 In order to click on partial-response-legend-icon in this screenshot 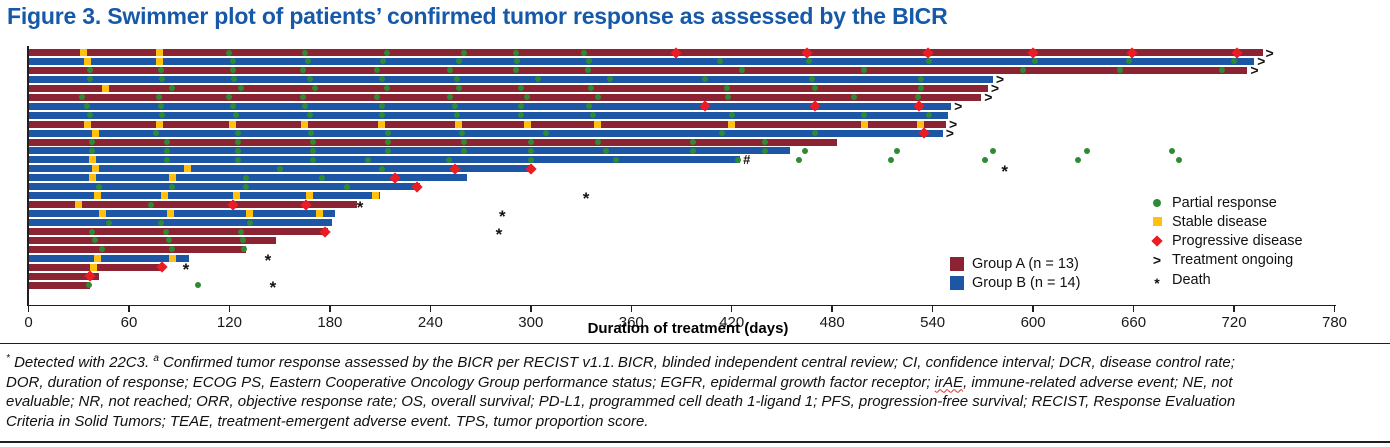, I will do `click(1157, 202)`.